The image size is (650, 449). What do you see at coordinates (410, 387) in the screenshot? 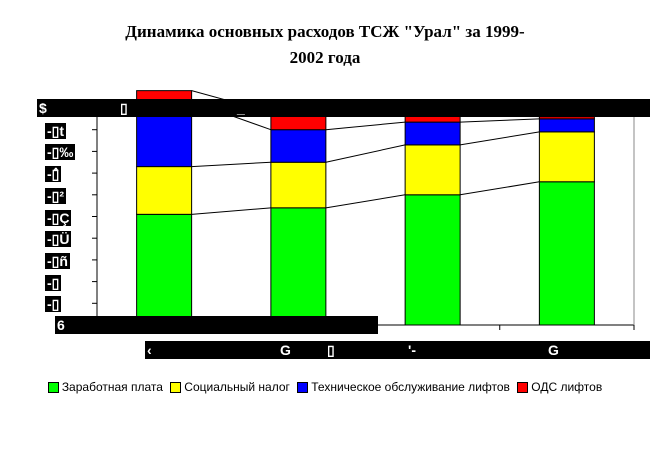
I see `legend-label: Техническое обслуживание лифтов` at bounding box center [410, 387].